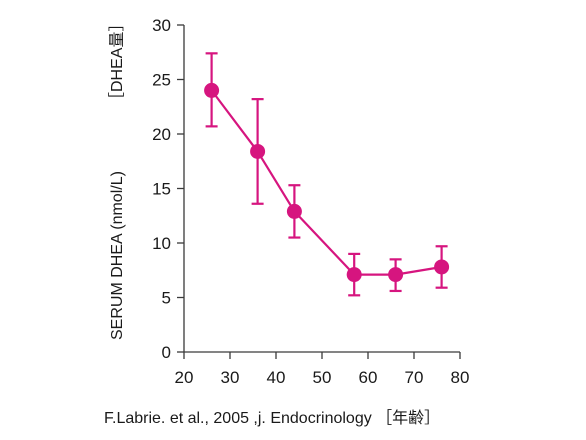 The height and width of the screenshot is (440, 586). Describe the element at coordinates (161, 134) in the screenshot. I see `y-tick-label: 20` at that location.